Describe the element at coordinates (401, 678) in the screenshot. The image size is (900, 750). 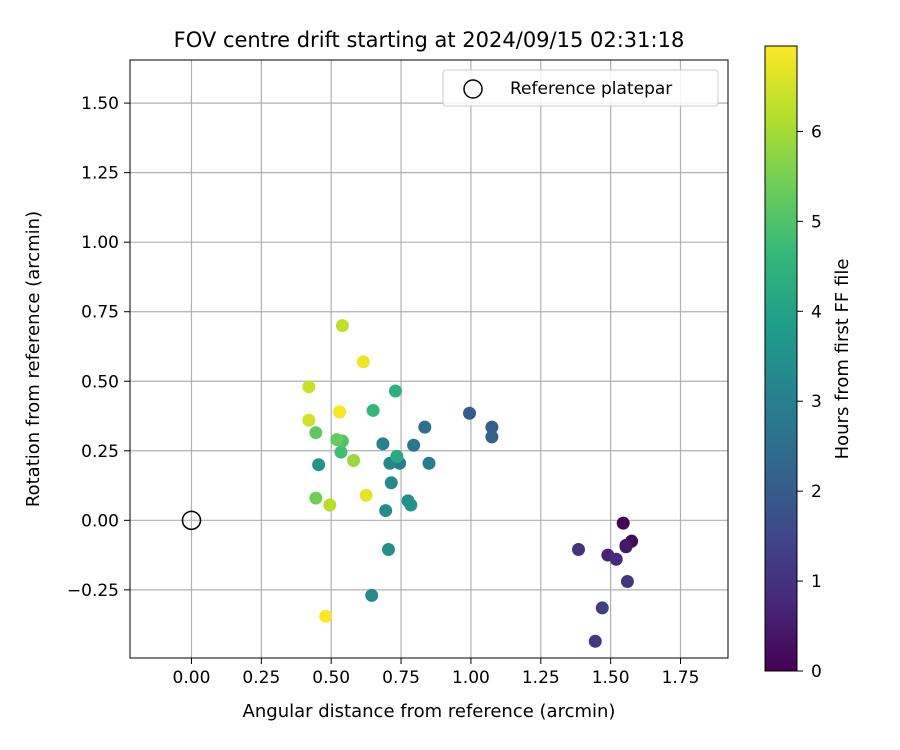
I see `x-tick-label: 0.75` at that location.